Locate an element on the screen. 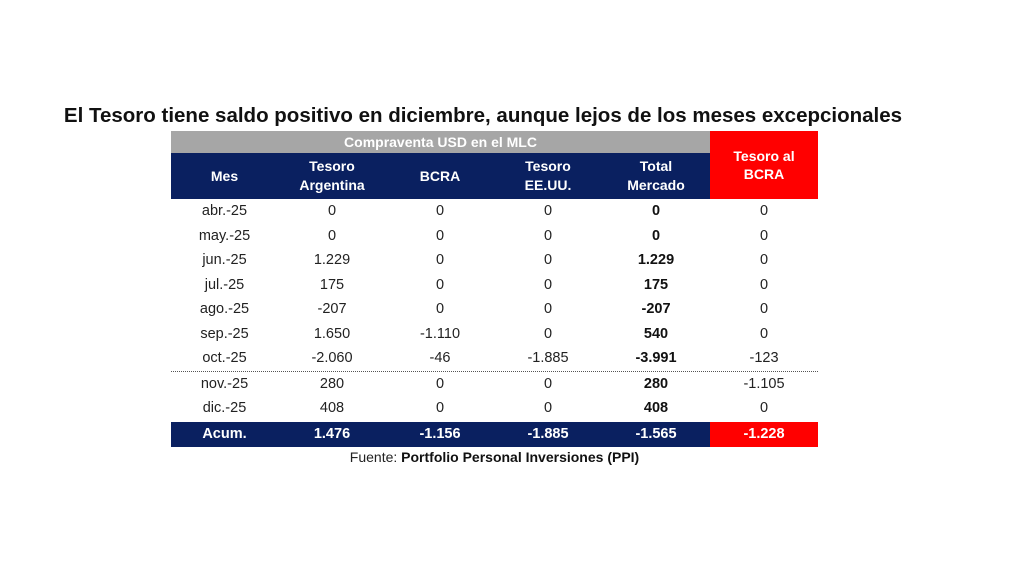  header-mes: Mes is located at coordinates (224, 176).